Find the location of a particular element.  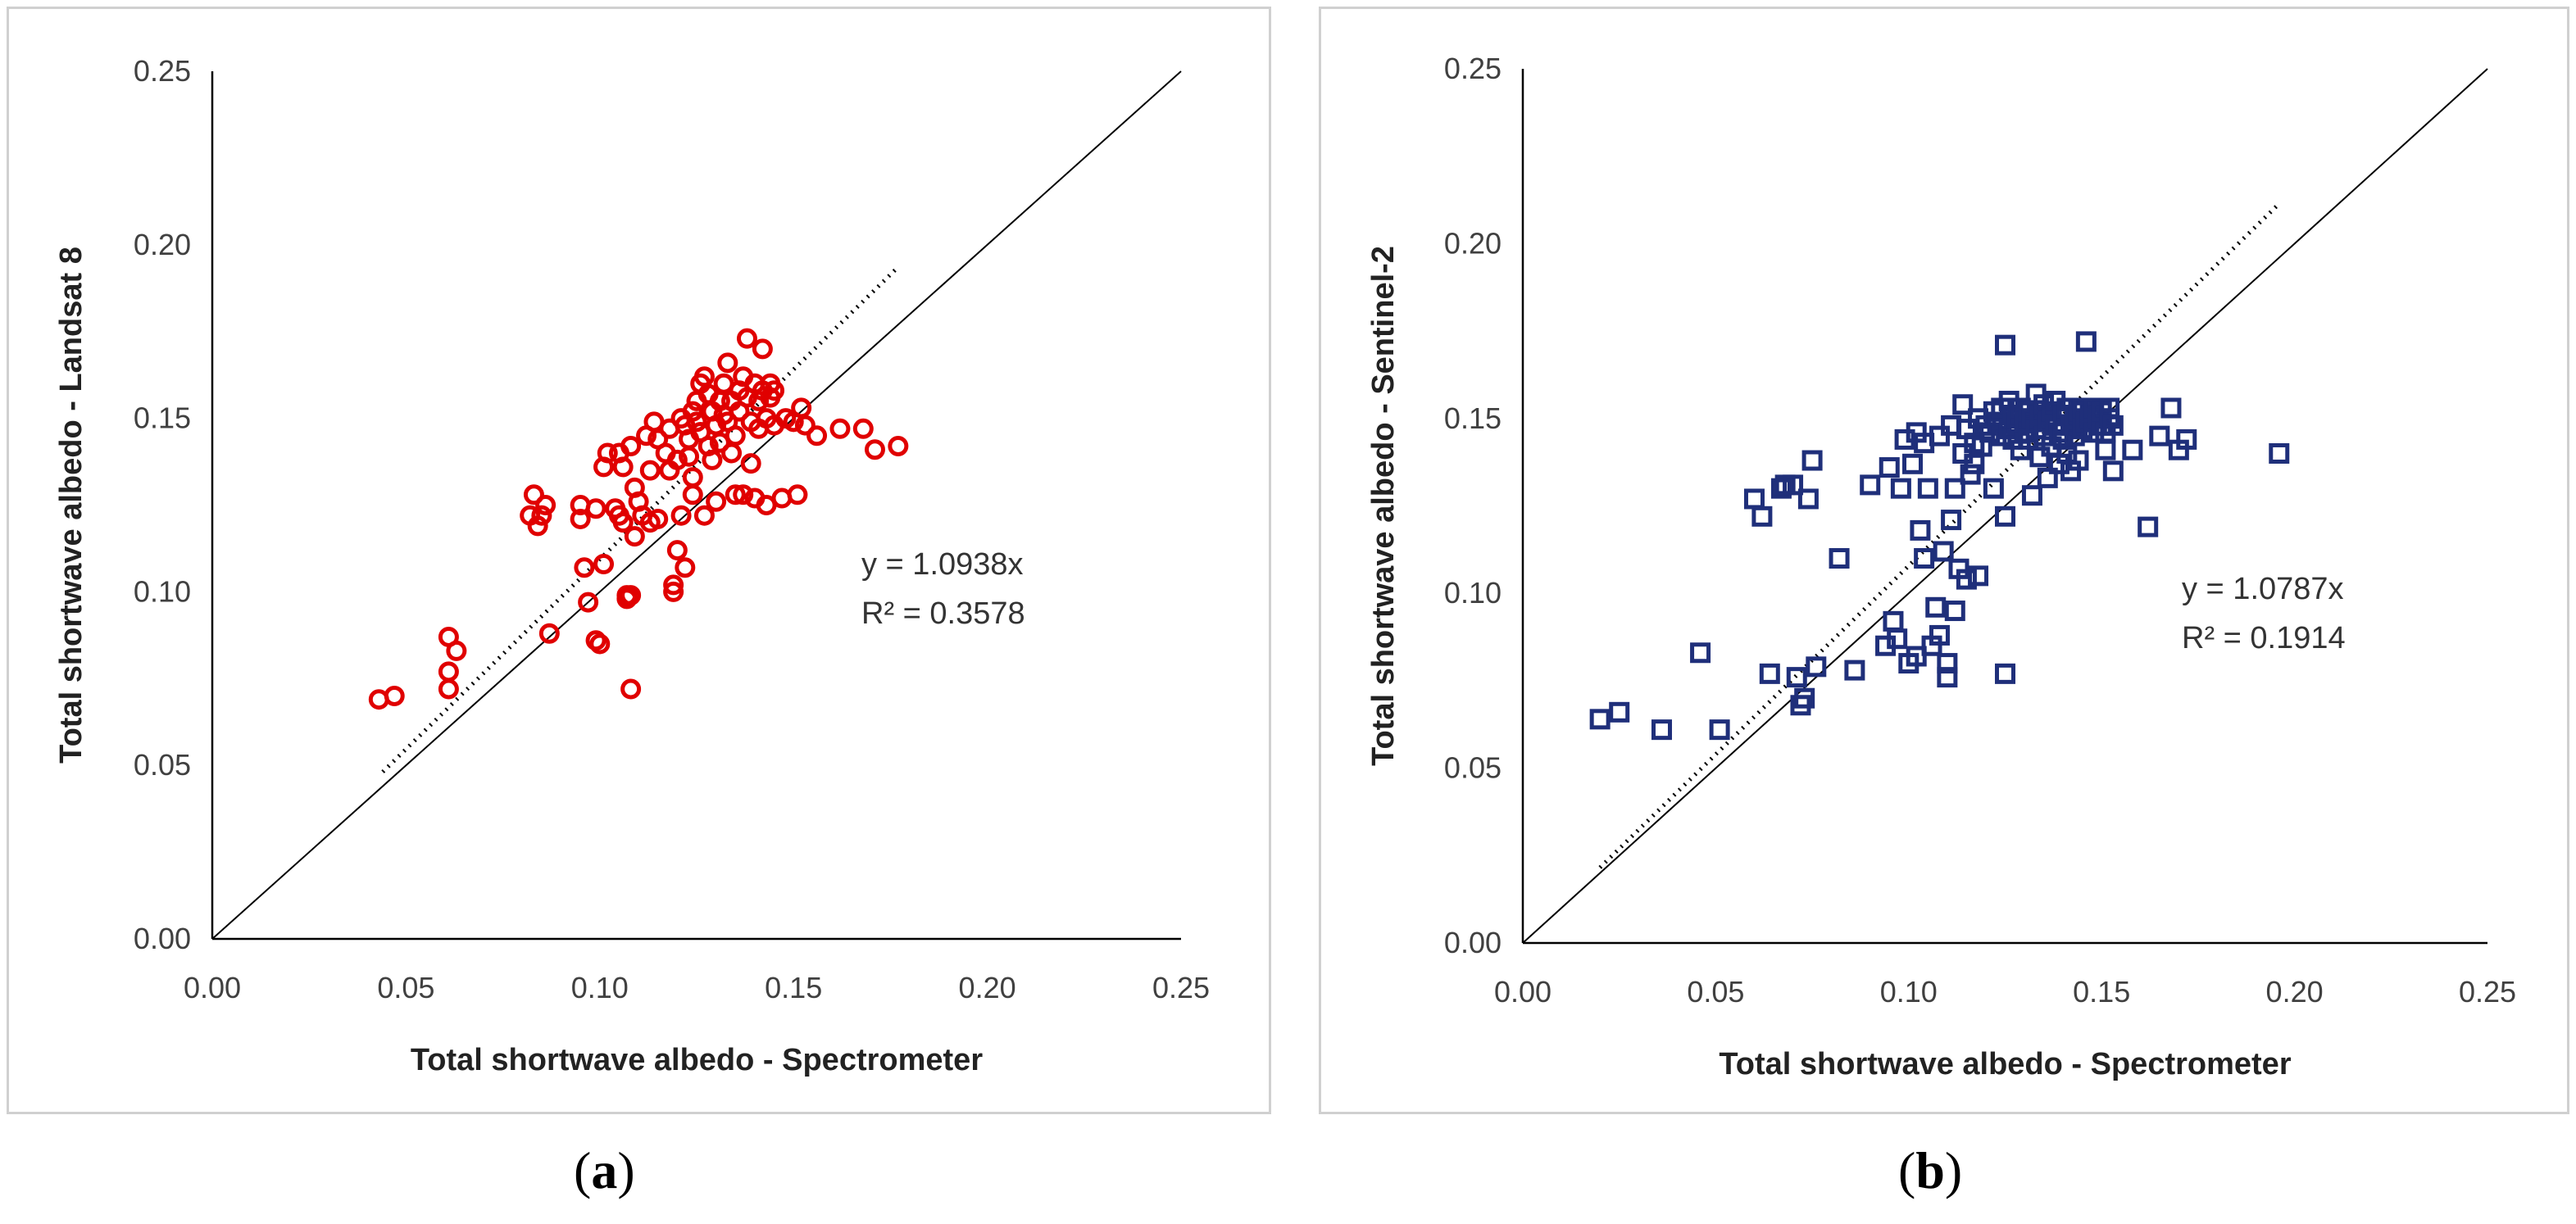

x-tick-label: 0.15 is located at coordinates (793, 987).